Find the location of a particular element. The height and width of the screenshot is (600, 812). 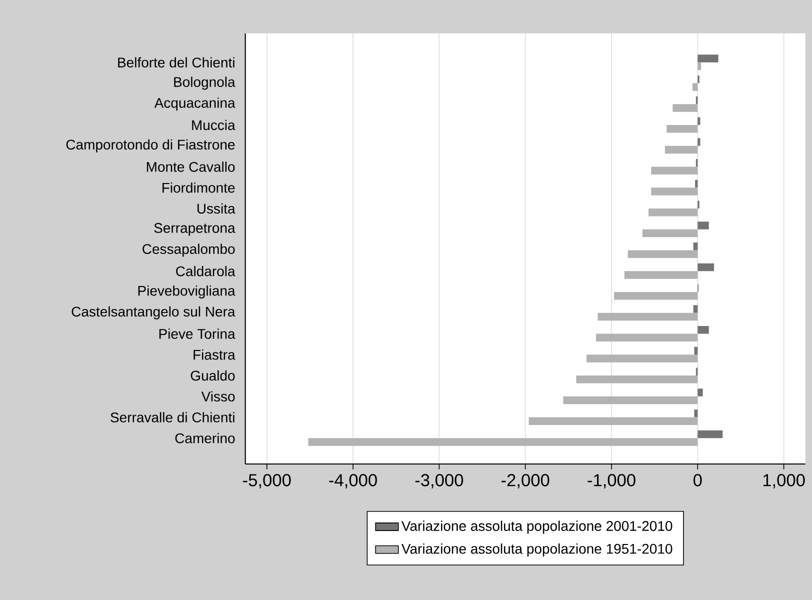

x-tick-label: -1,000 is located at coordinates (612, 481).